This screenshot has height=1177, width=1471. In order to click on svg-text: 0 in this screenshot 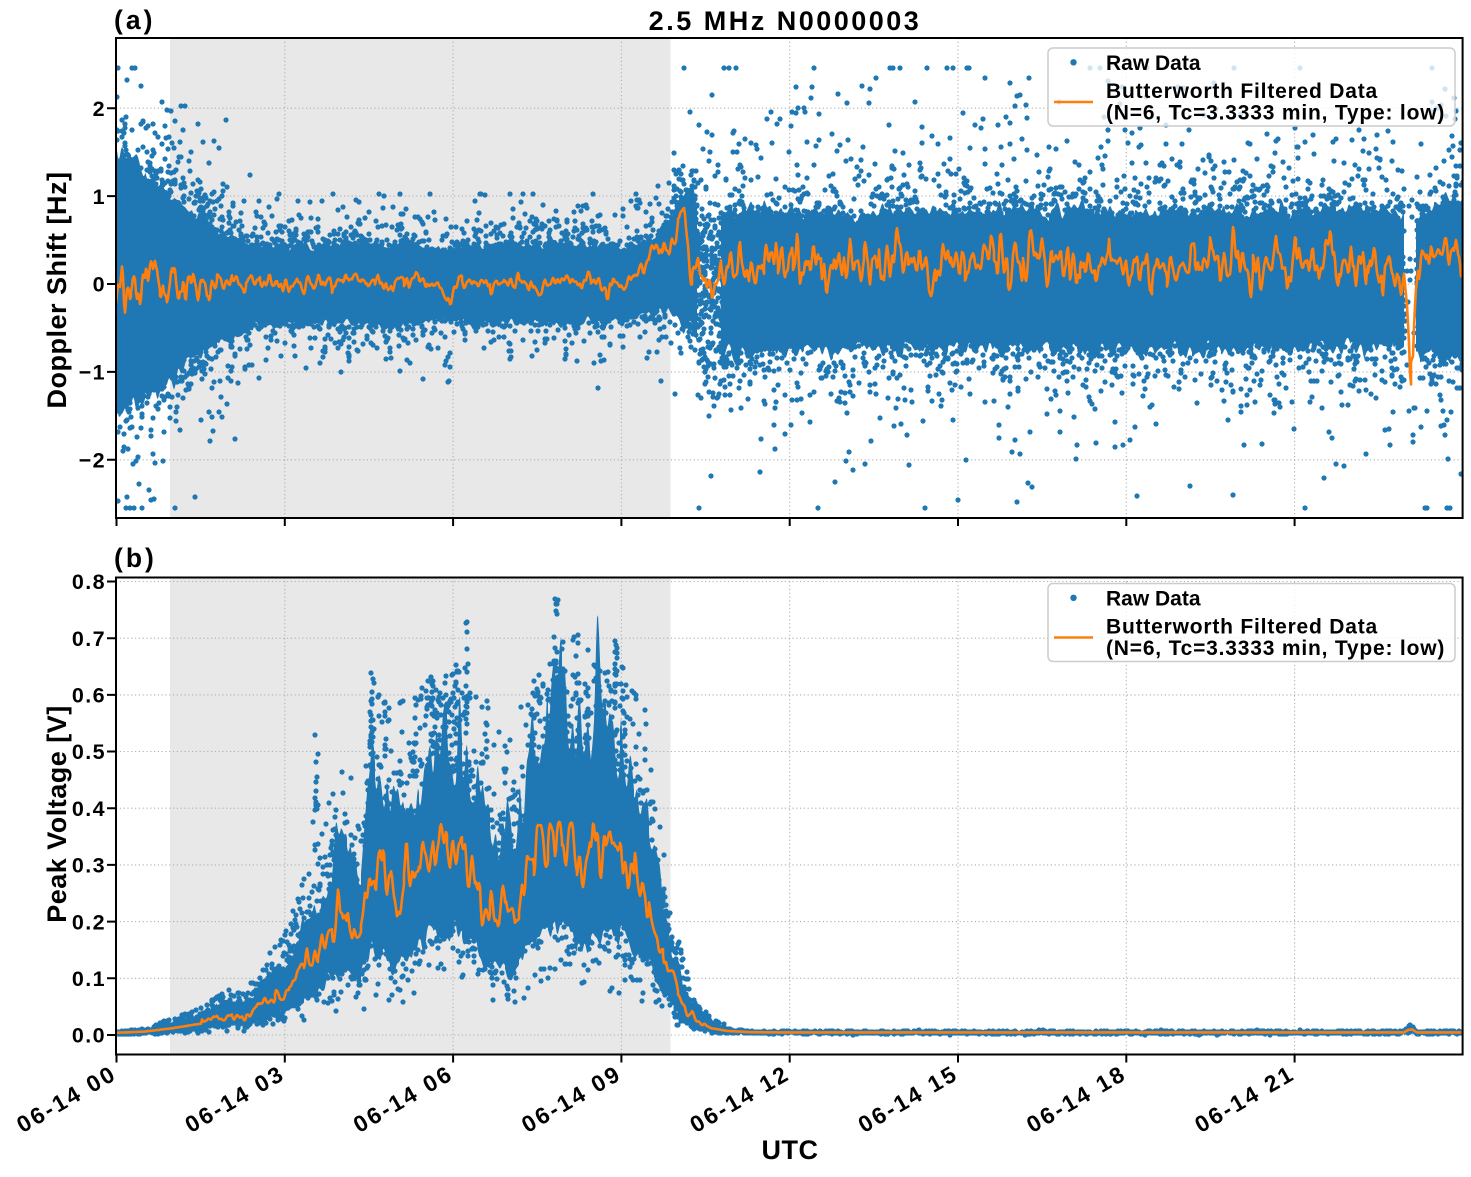, I will do `click(99, 285)`.